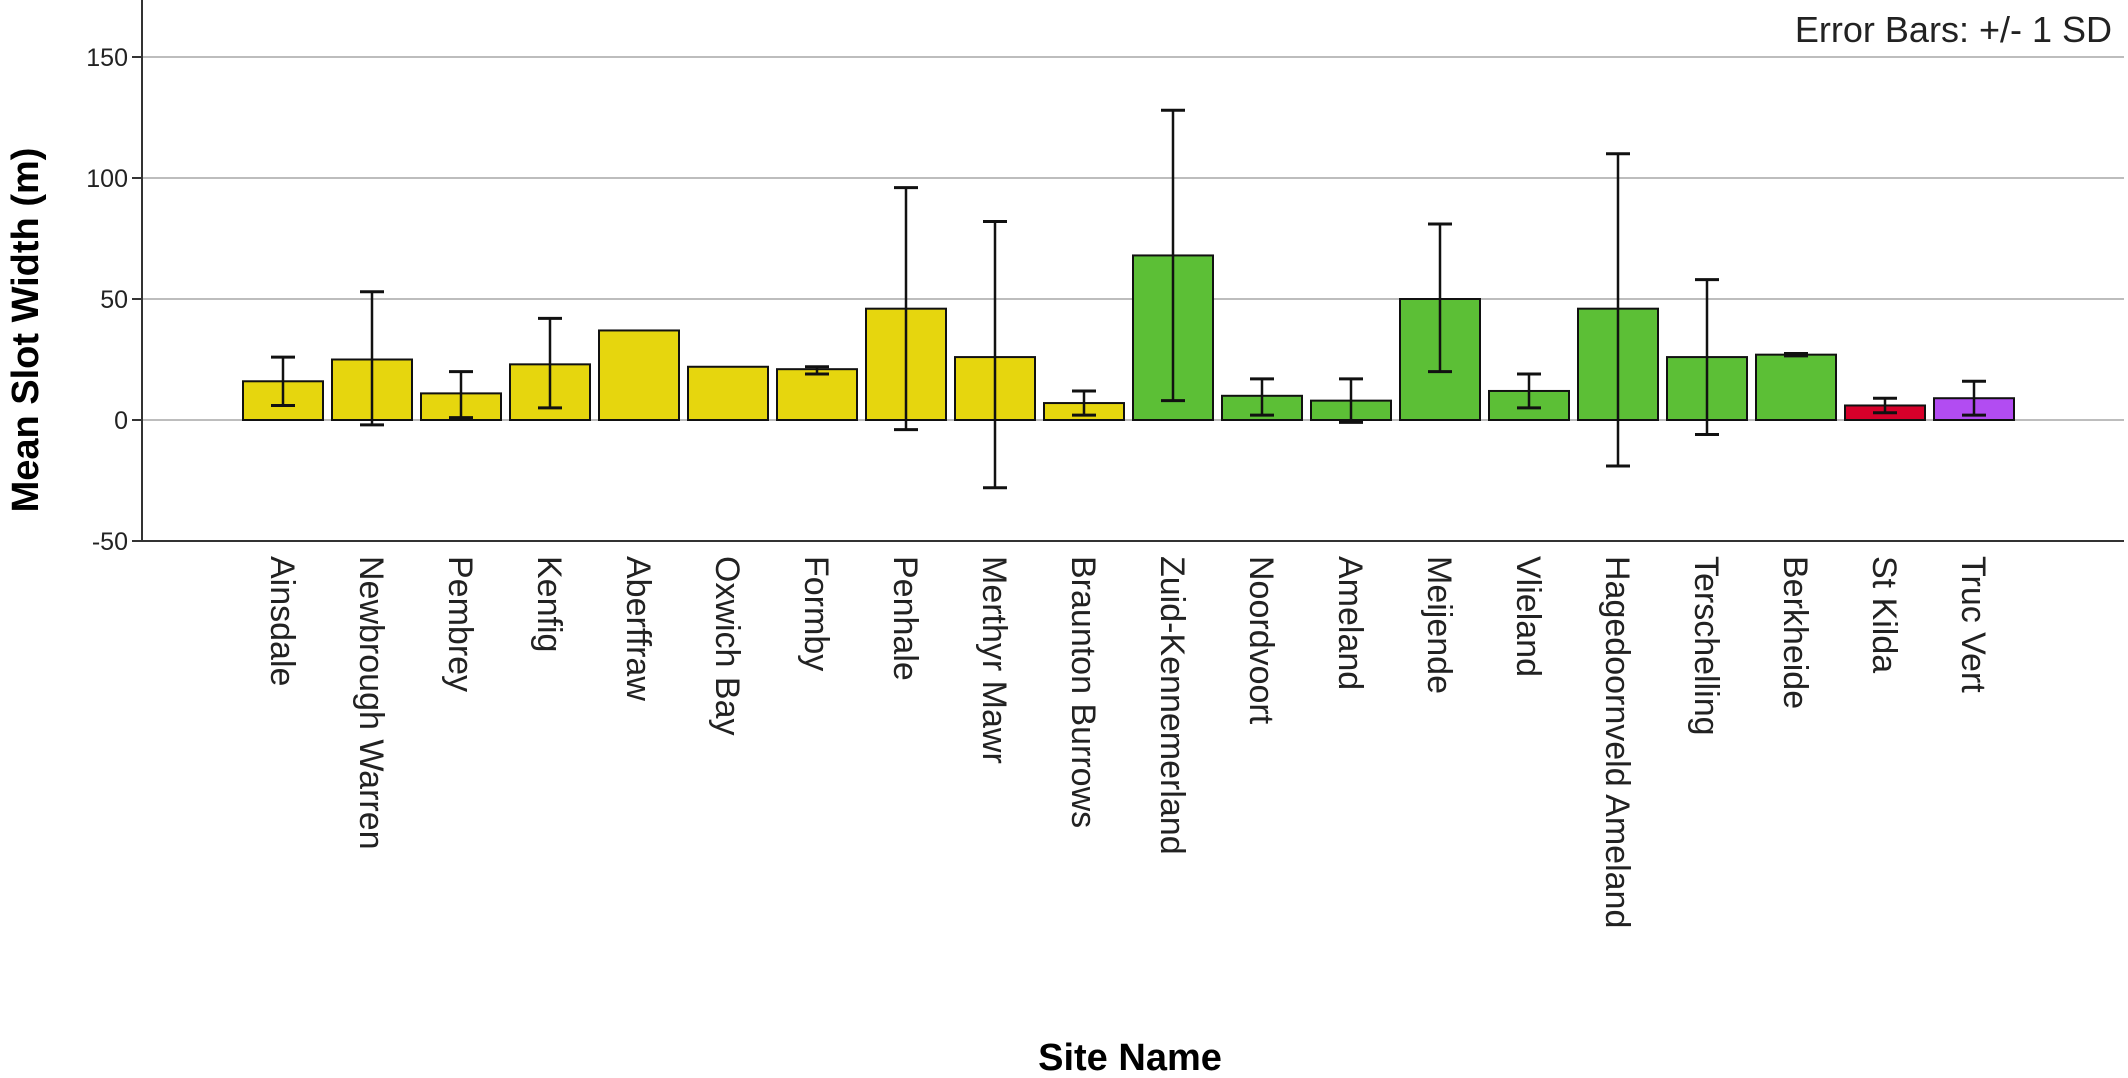 The height and width of the screenshot is (1078, 2128). What do you see at coordinates (905, 618) in the screenshot?
I see `x-tick-label: Penhale` at bounding box center [905, 618].